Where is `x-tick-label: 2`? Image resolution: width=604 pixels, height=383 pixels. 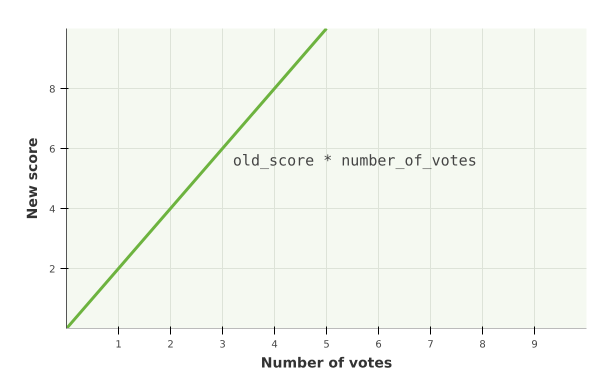
x-tick-label: 2 is located at coordinates (170, 345).